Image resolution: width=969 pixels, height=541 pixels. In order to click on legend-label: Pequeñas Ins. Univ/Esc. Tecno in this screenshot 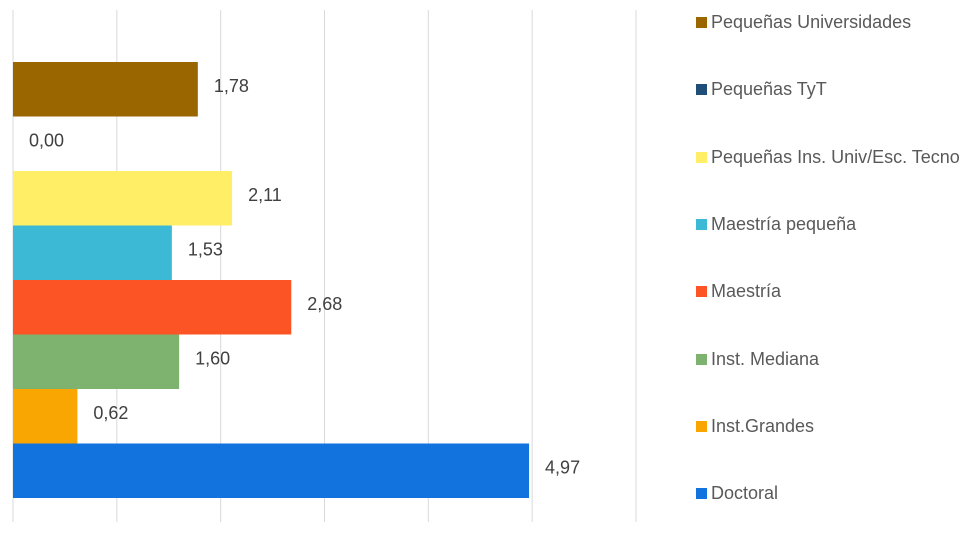, I will do `click(835, 156)`.